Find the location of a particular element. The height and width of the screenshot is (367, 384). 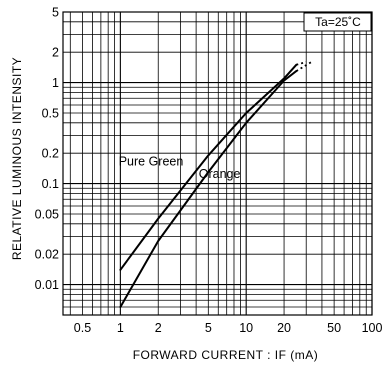

x-tick-labels: 0.5 1 2 5 10 20 50 100 is located at coordinates (228, 328).